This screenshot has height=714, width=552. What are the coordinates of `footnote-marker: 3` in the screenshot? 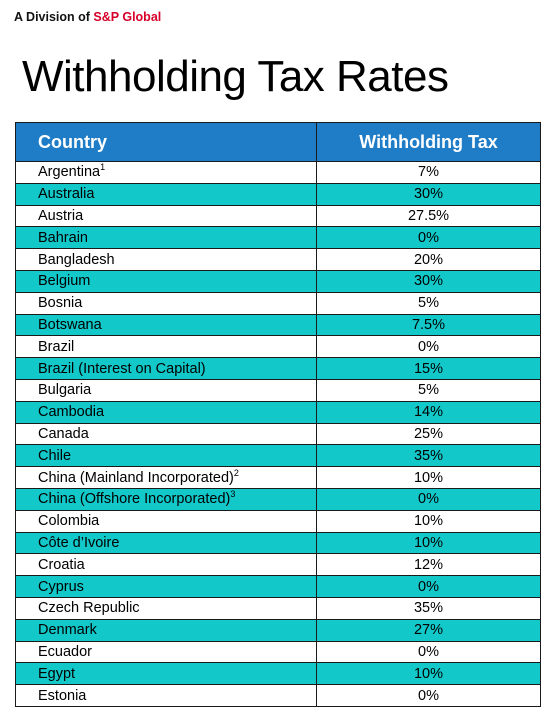 It's located at (233, 494).